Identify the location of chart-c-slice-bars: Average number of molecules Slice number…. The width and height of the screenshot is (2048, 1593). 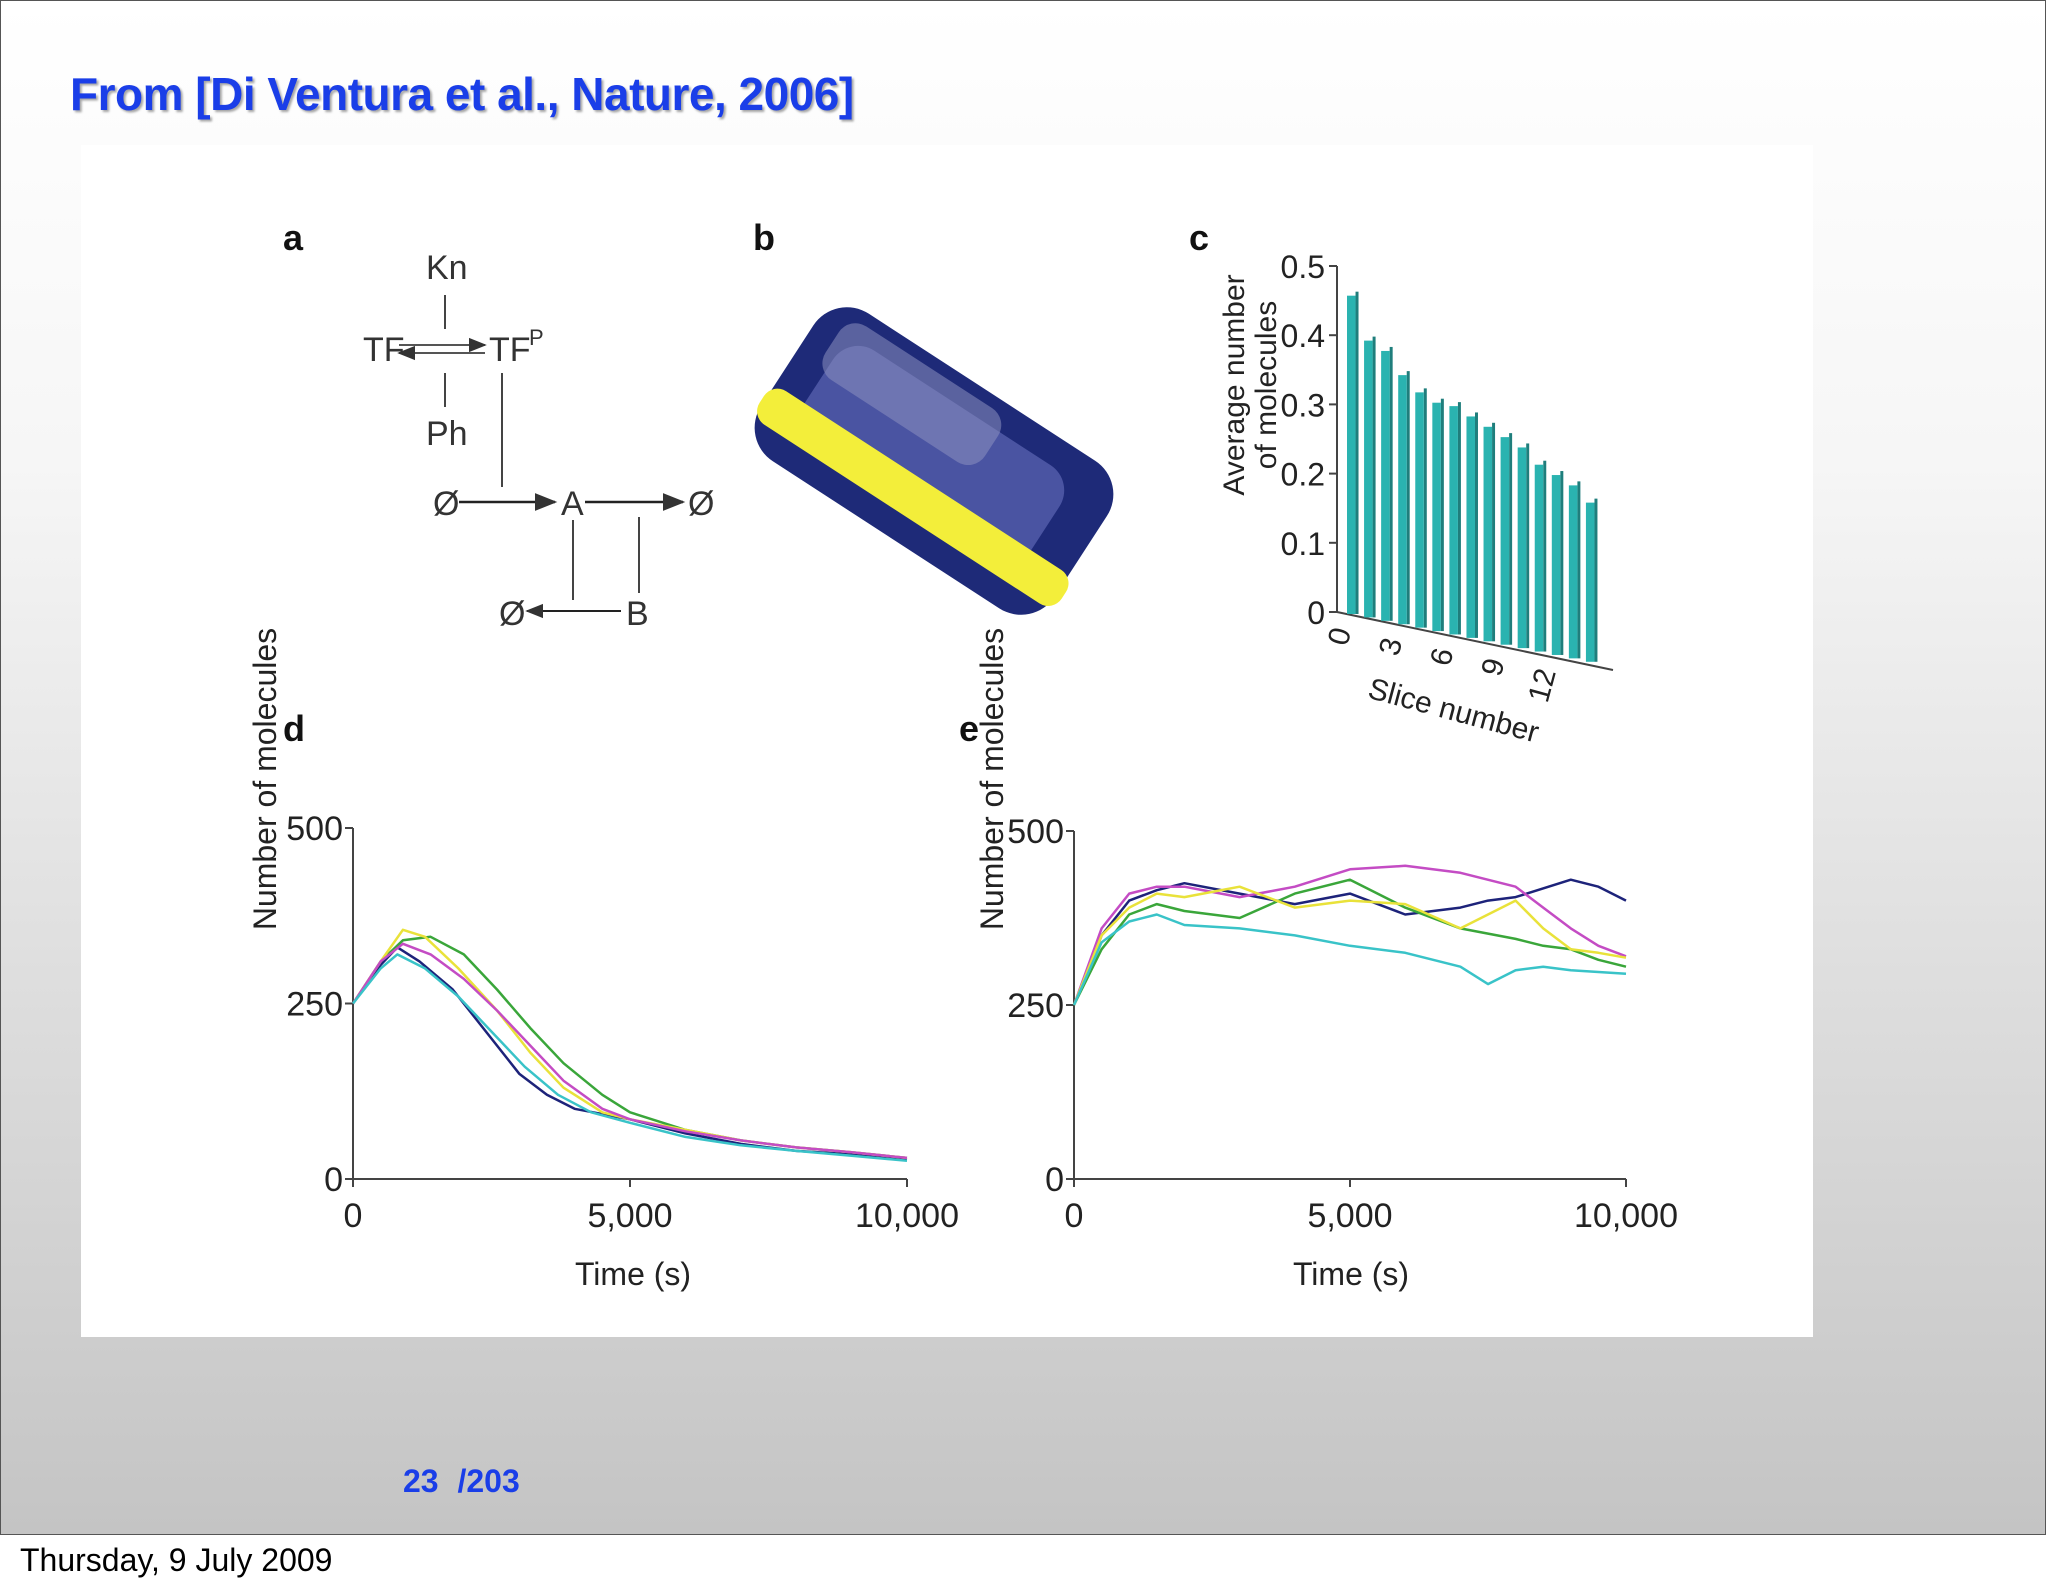
(1416, 499).